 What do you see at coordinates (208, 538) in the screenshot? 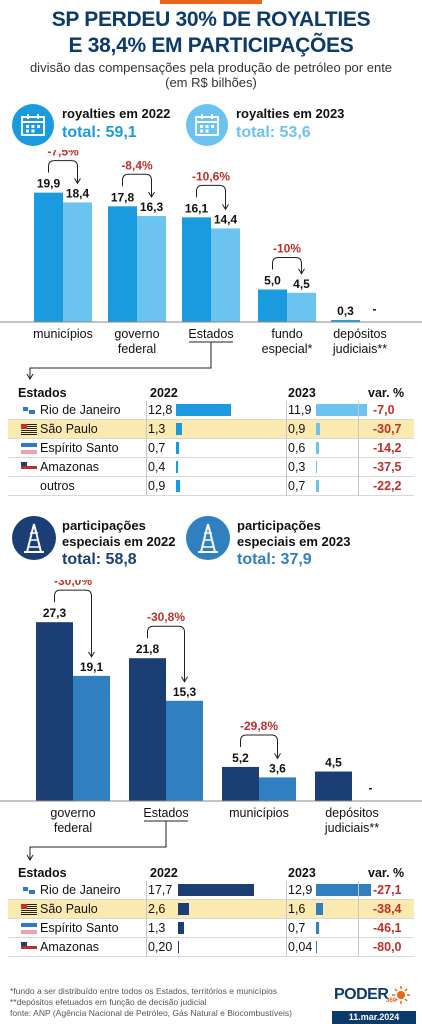
I see `oil-rig-icon` at bounding box center [208, 538].